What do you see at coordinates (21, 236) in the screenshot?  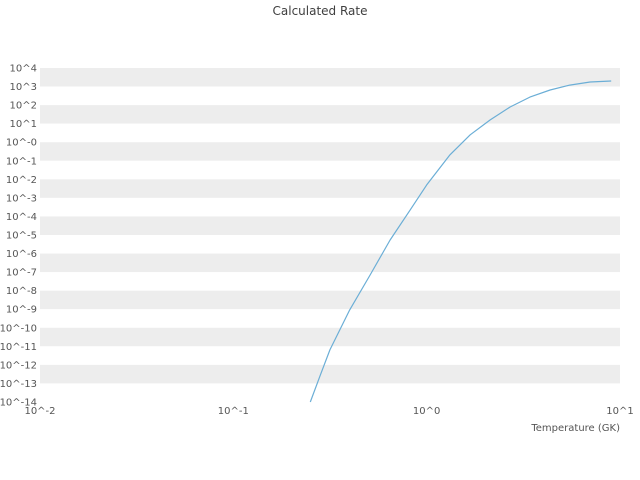 I see `y-tick-label: 10^-5` at bounding box center [21, 236].